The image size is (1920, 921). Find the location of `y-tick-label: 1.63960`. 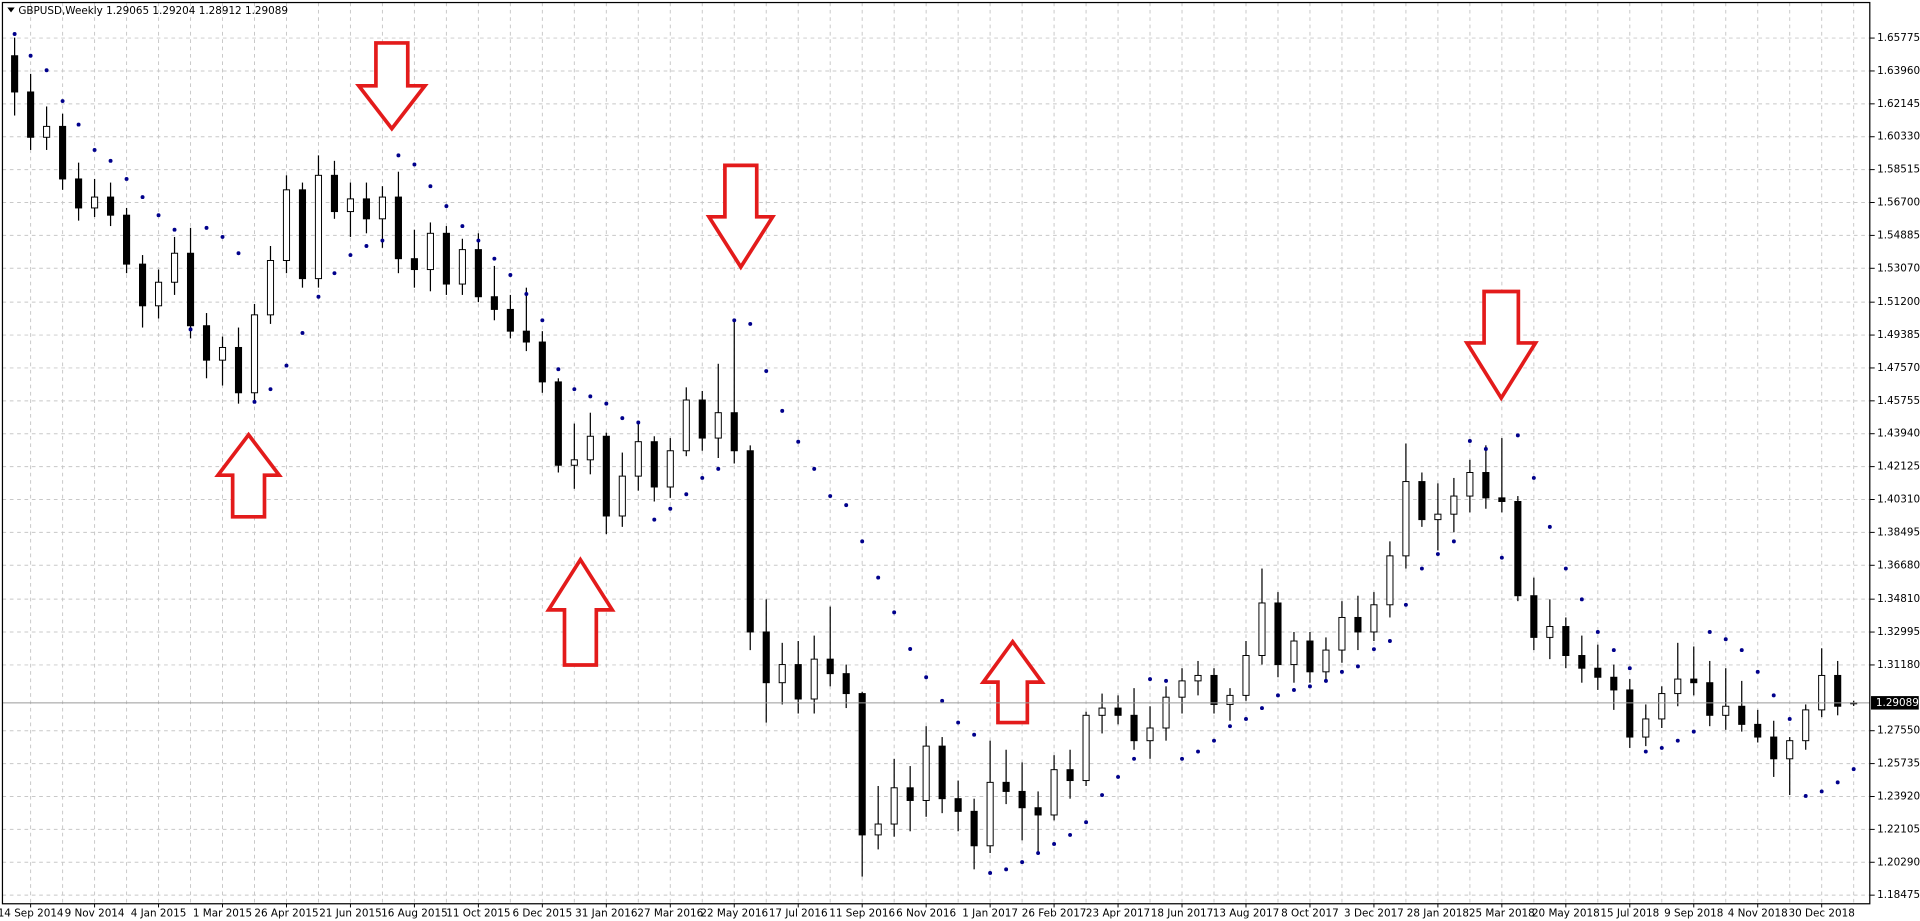

y-tick-label: 1.63960 is located at coordinates (1898, 71).